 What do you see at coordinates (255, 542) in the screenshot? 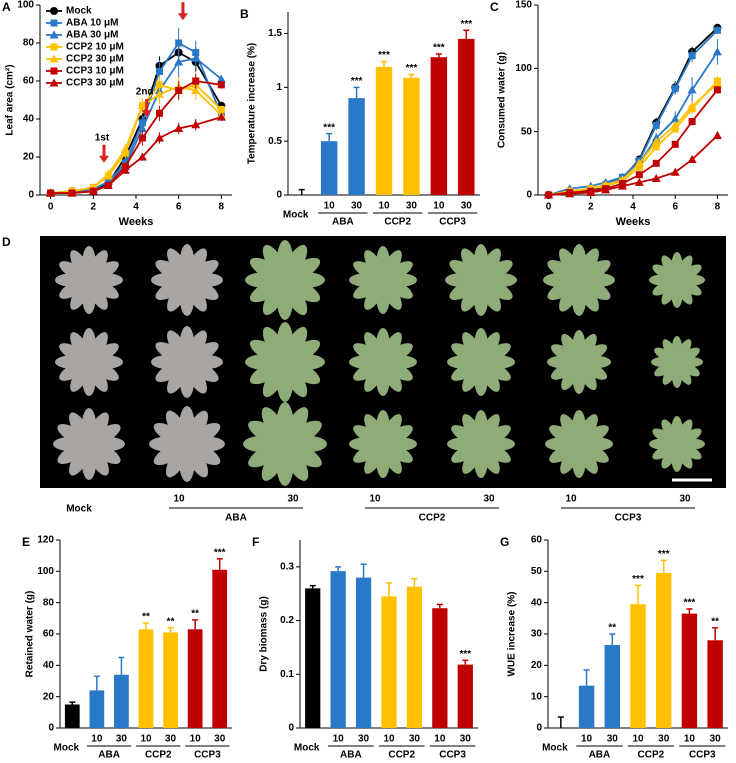
I see `panel-label: F` at bounding box center [255, 542].